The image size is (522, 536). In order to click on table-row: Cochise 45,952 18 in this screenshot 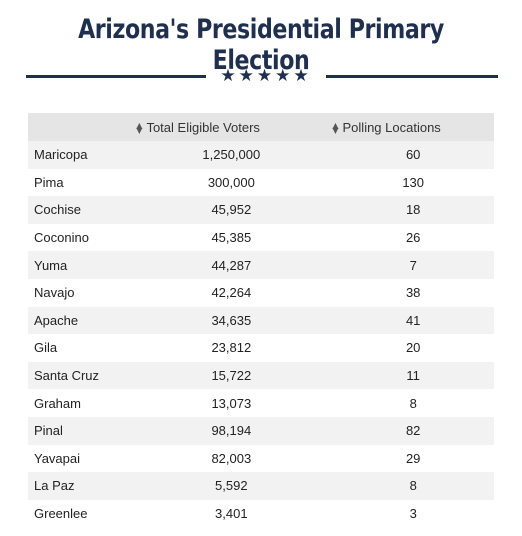, I will do `click(261, 210)`.